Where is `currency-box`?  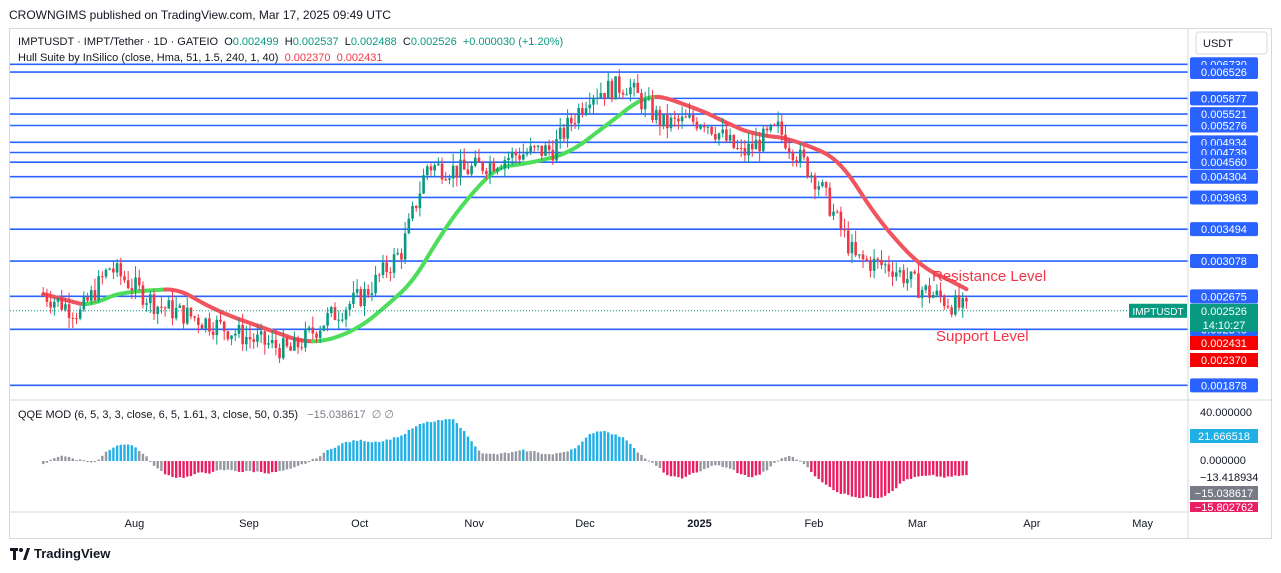 currency-box is located at coordinates (1231, 43).